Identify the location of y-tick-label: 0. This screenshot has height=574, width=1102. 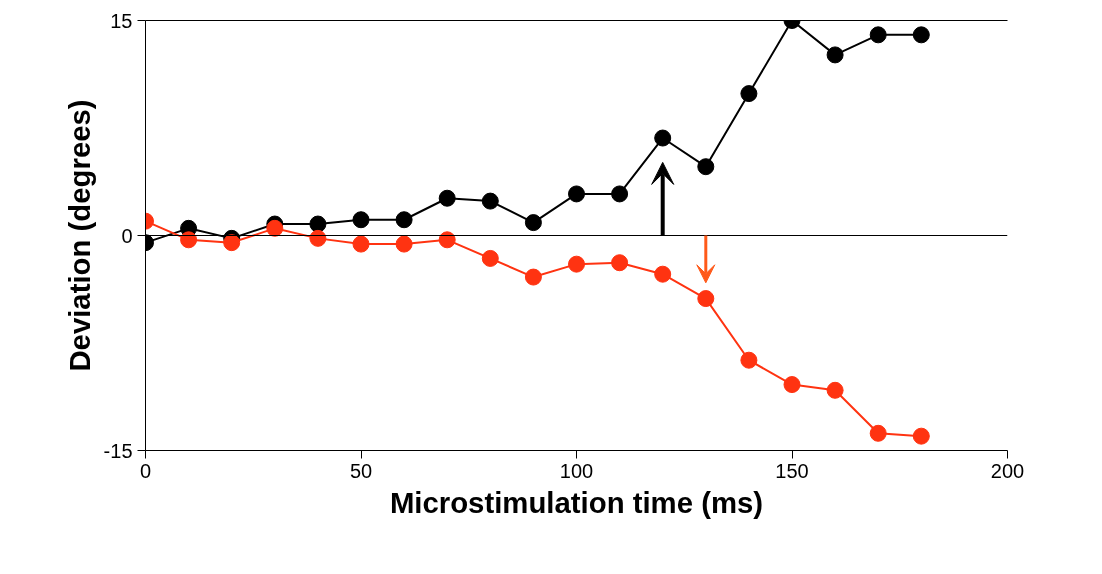
(127, 235).